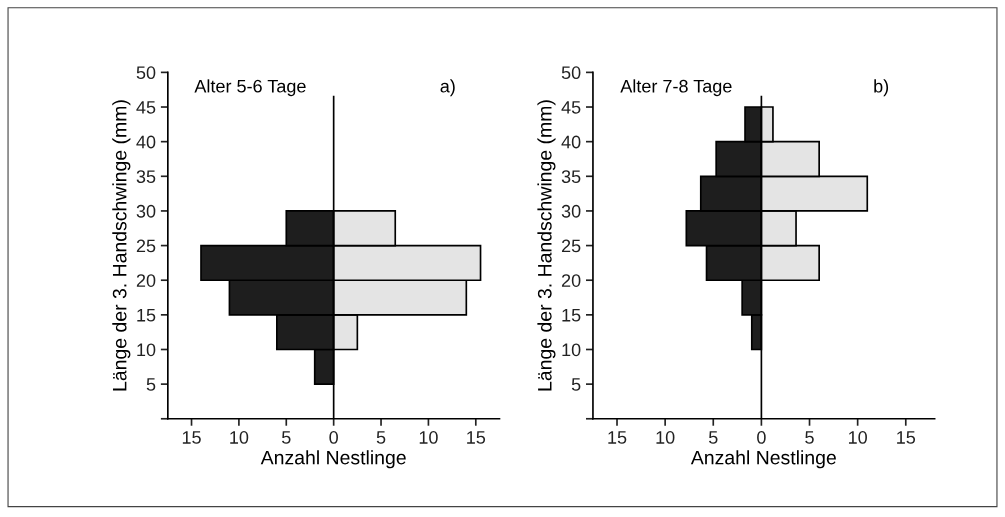 The width and height of the screenshot is (1005, 517). What do you see at coordinates (250, 88) in the screenshot?
I see `chart-title: Alter 5-6 Tage` at bounding box center [250, 88].